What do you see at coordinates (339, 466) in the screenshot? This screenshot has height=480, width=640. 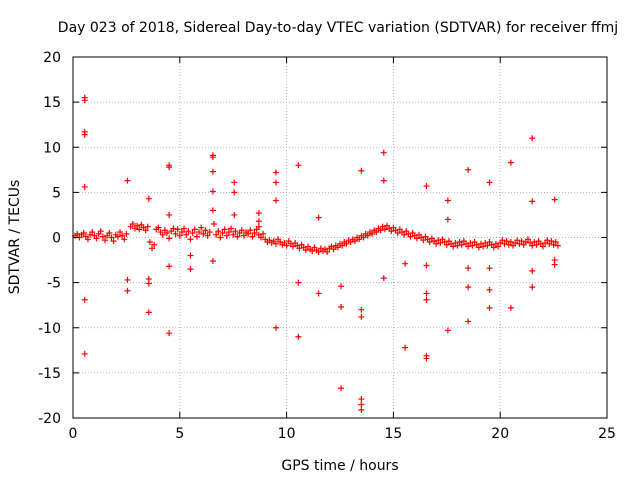 I see `x-axis-title: GPS time / hours` at bounding box center [339, 466].